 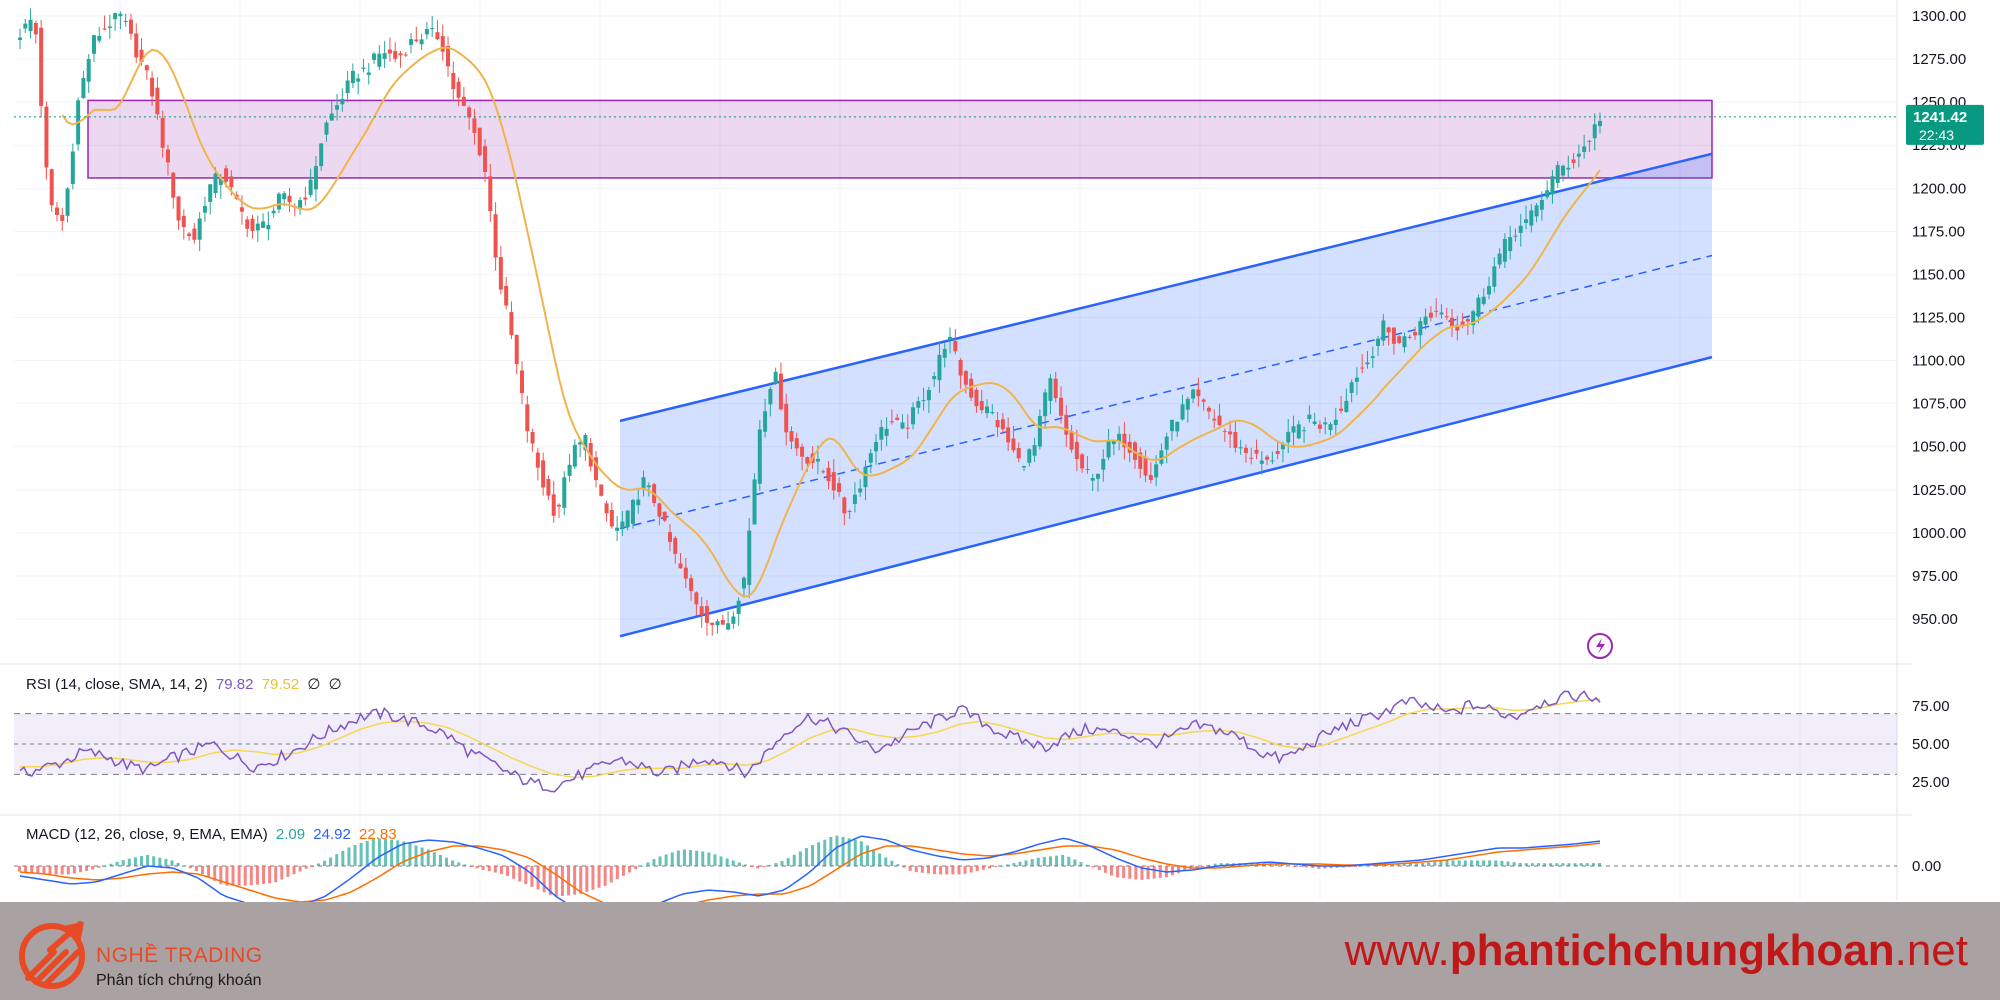 I want to click on rsi-sma-legend-value: 79.52, so click(x=280, y=684).